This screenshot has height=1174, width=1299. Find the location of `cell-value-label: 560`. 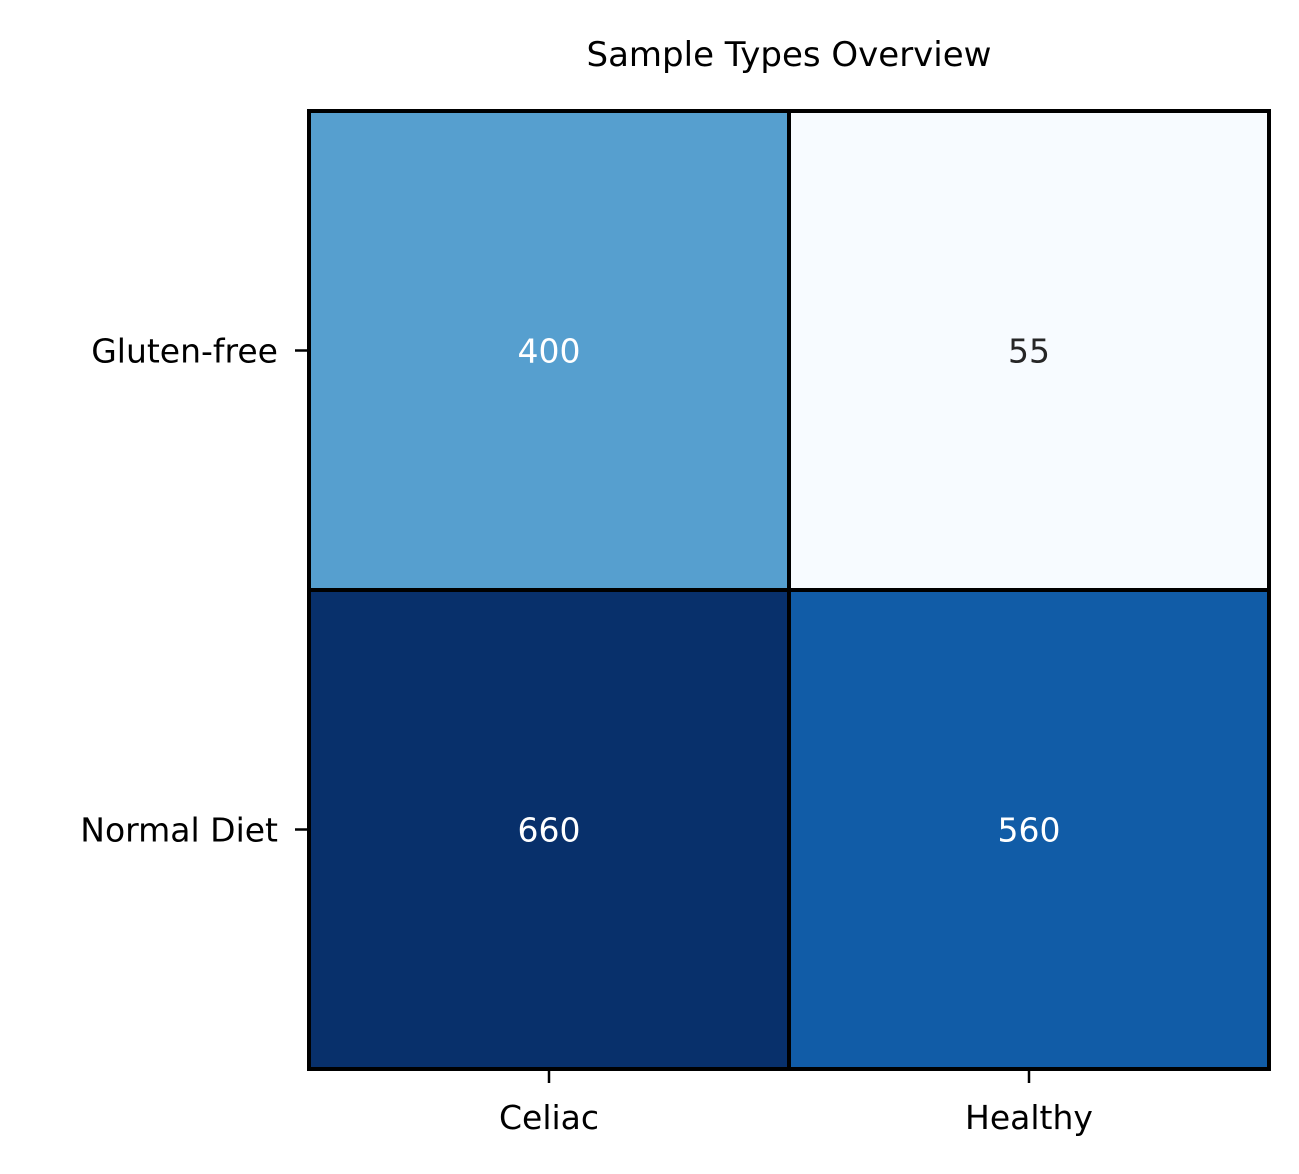

cell-value-label: 560 is located at coordinates (1029, 830).